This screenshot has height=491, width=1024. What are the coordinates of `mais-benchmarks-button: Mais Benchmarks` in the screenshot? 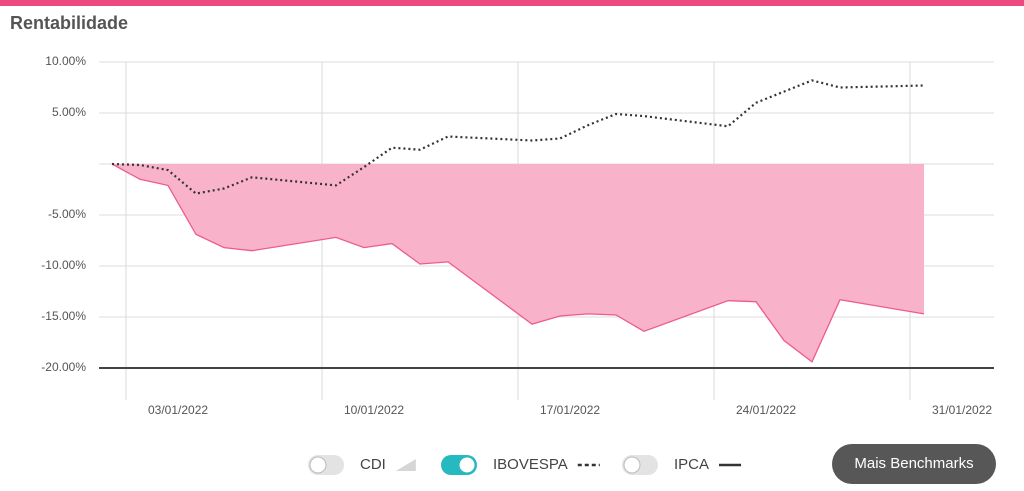 It's located at (914, 464).